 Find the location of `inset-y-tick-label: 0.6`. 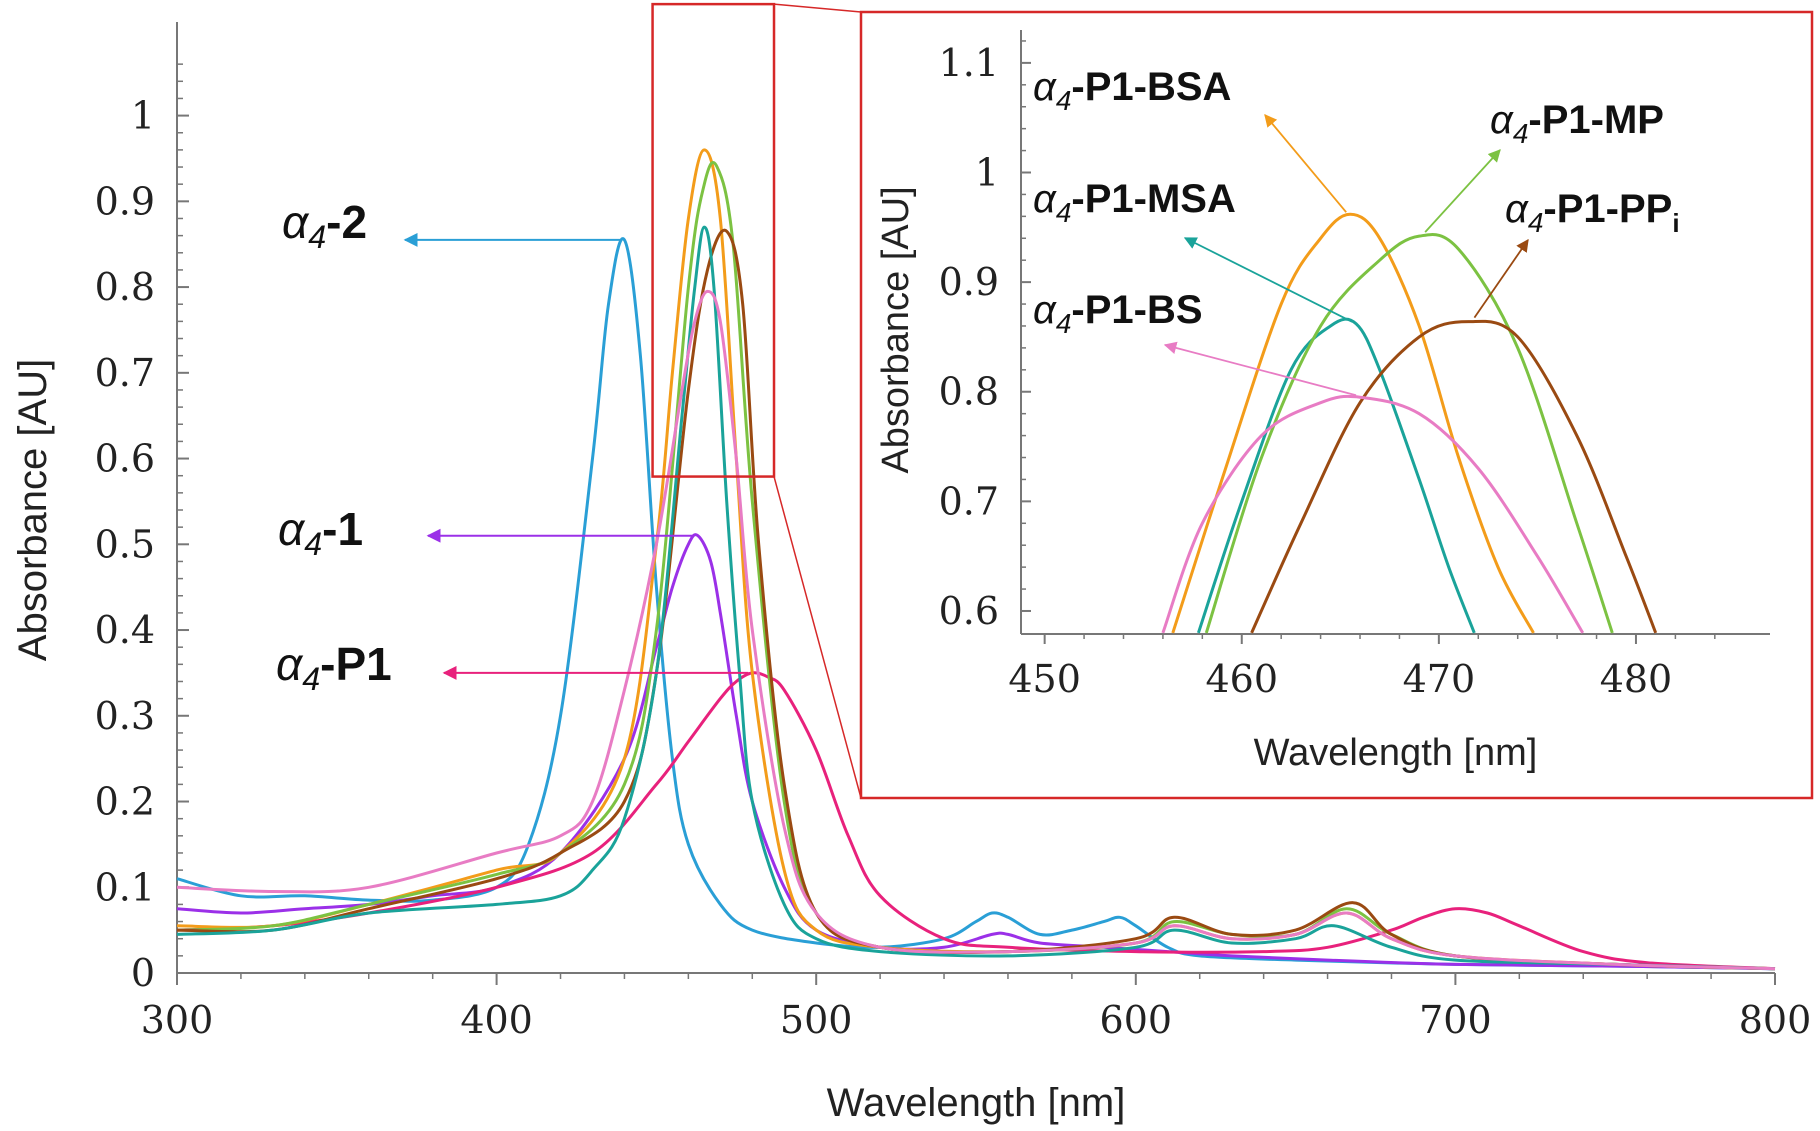

inset-y-tick-label: 0.6 is located at coordinates (969, 611).